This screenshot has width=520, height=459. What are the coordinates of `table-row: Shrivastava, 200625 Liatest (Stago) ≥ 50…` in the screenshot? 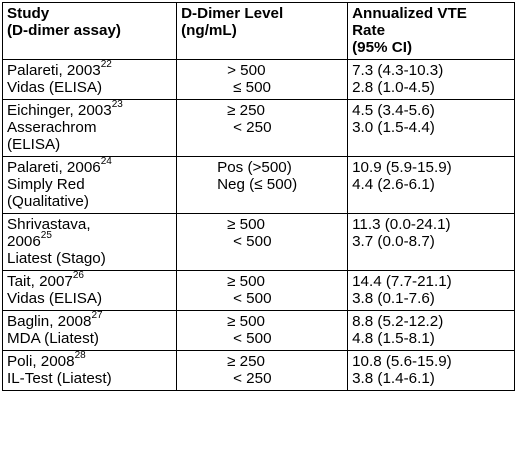 It's located at (258, 242).